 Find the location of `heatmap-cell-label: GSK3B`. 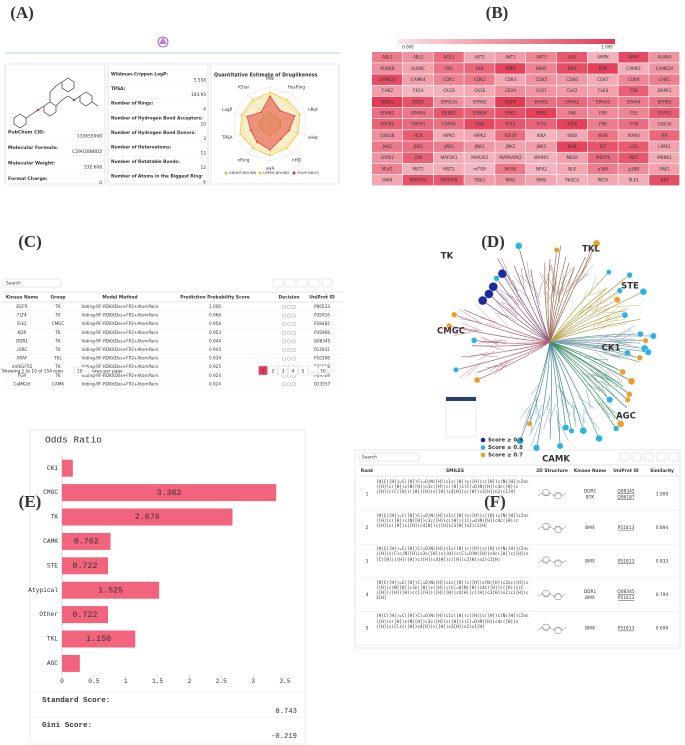

heatmap-cell-label: GSK3B is located at coordinates (387, 135).